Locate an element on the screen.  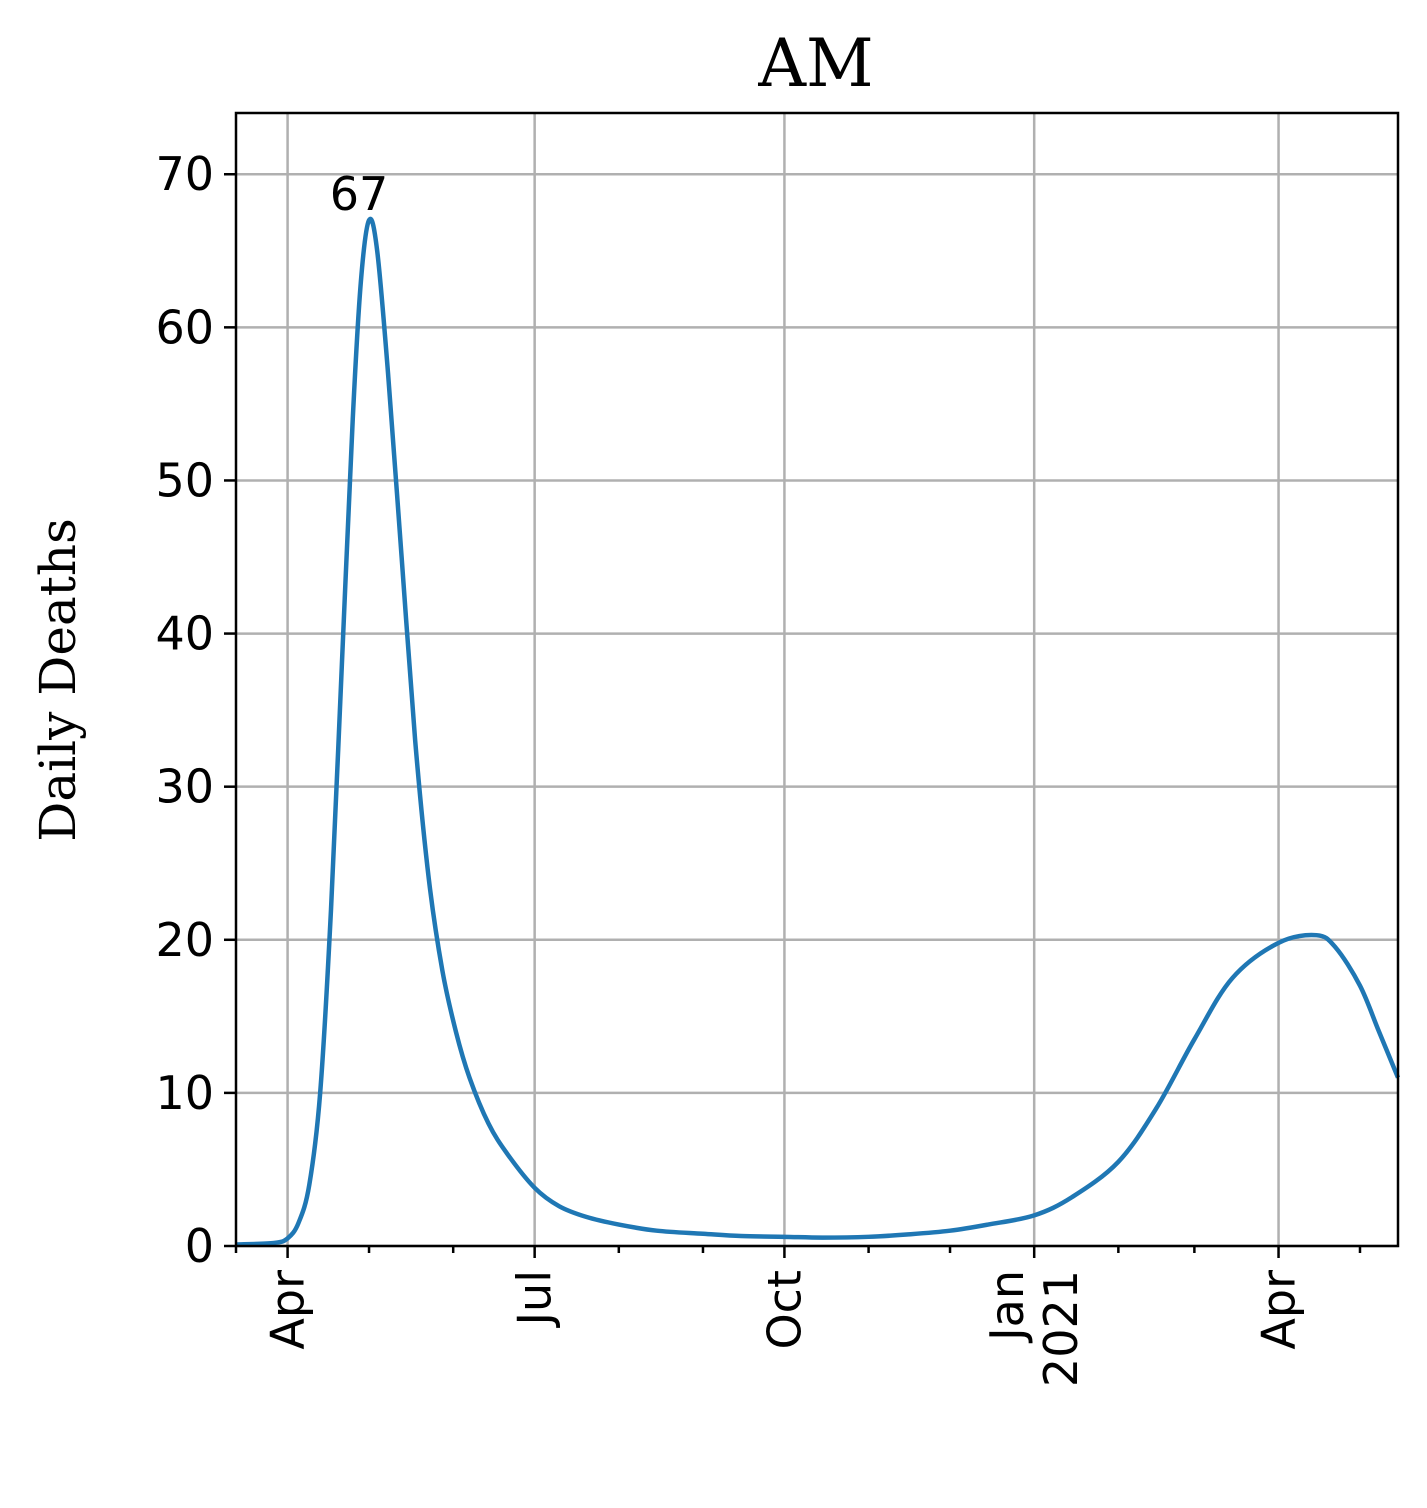
x-tick-label-line: Oct is located at coordinates (784, 1310).